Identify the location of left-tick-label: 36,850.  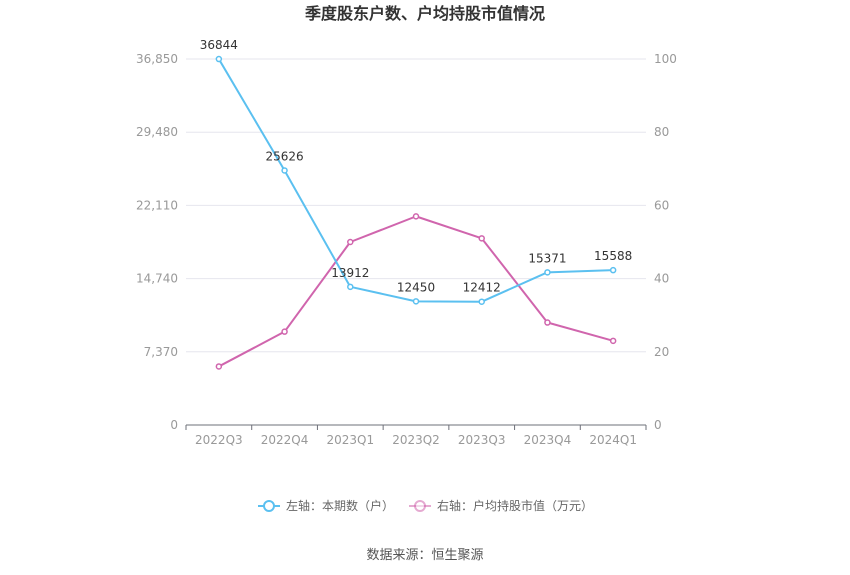
(157, 59).